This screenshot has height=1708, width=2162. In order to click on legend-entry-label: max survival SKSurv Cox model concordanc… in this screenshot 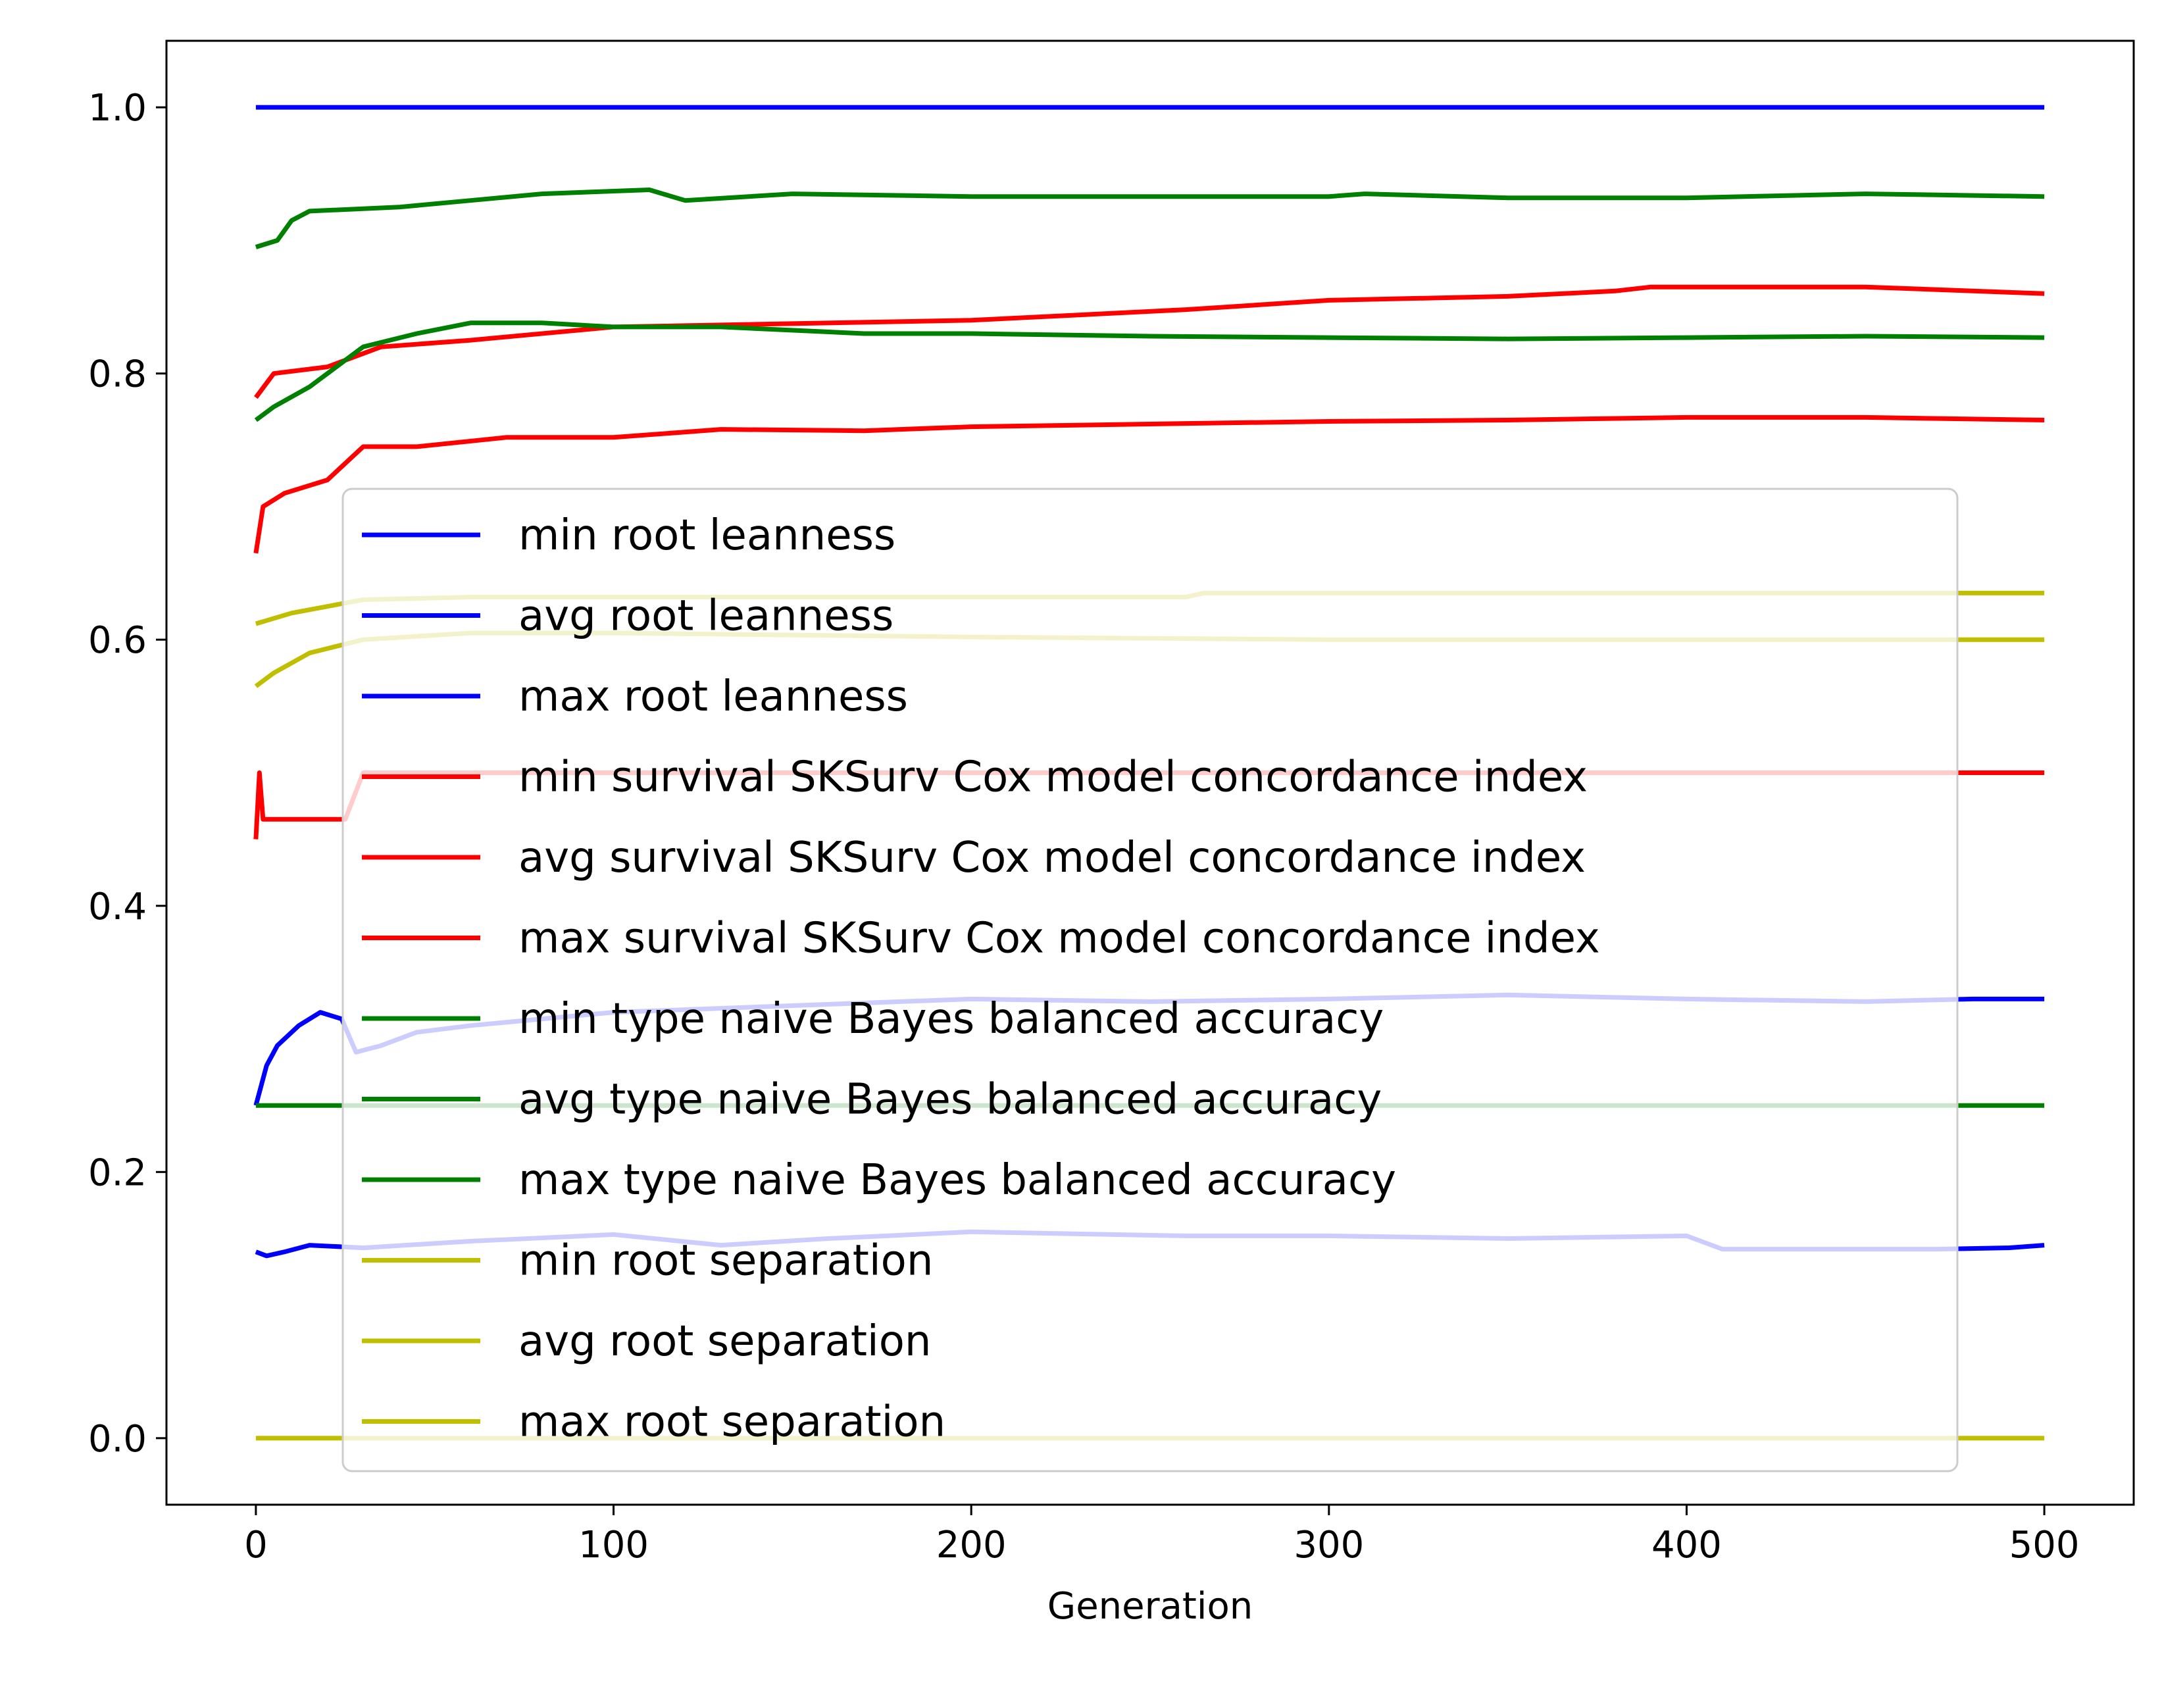, I will do `click(1059, 939)`.